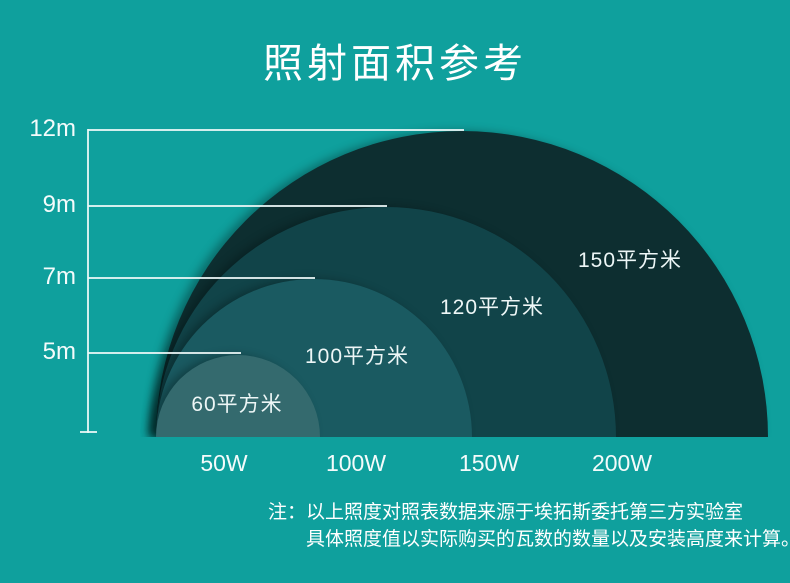 This screenshot has width=790, height=583. I want to click on area-label-120sqm: 120平方米, so click(492, 307).